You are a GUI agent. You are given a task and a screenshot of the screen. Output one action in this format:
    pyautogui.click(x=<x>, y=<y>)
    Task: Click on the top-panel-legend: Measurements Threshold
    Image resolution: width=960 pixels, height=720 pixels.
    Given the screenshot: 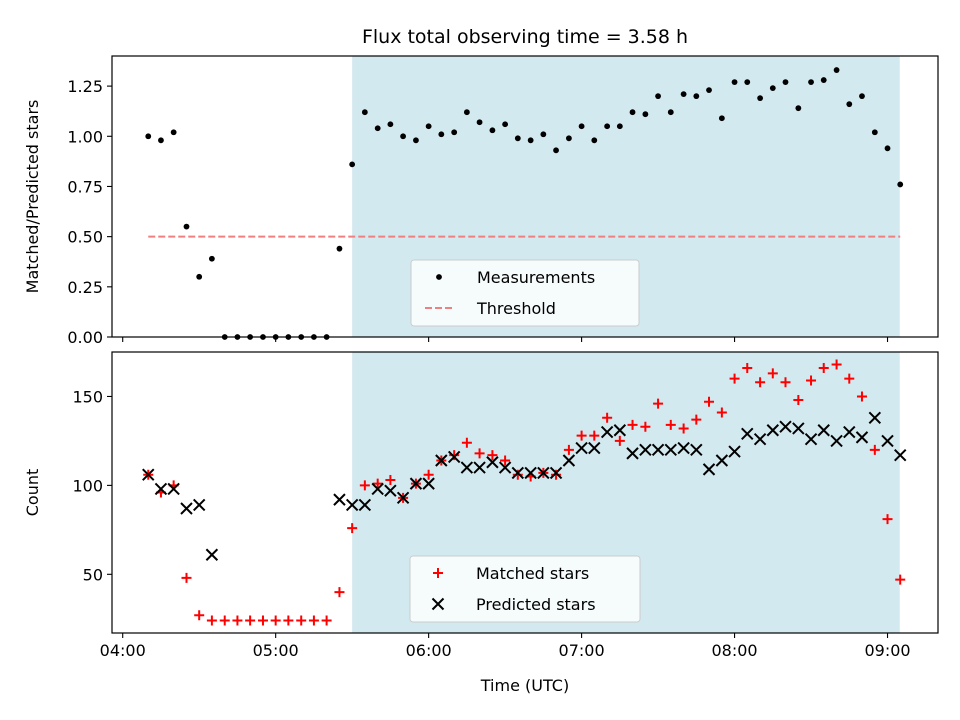 What is the action you would take?
    pyautogui.click(x=525, y=293)
    